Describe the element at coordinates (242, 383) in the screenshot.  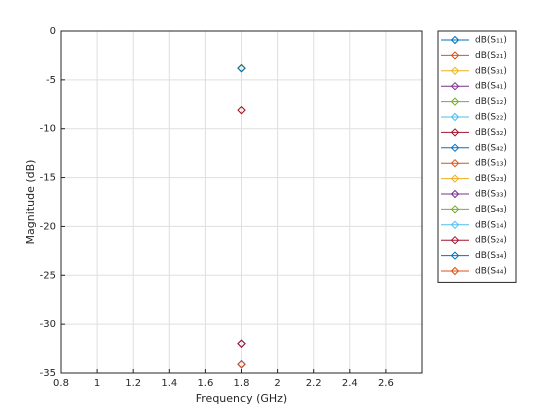
I see `x-tick-label: 1.8` at that location.